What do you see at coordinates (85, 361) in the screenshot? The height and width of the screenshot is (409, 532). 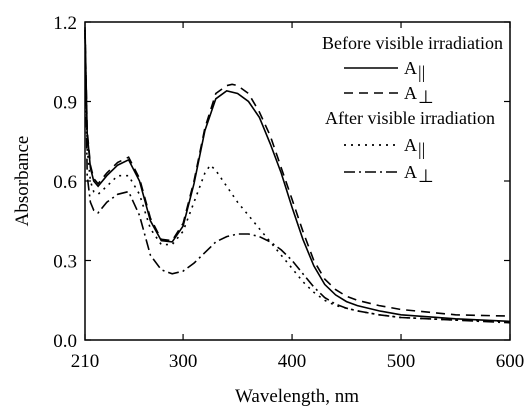 I see `x-tick-label: 210` at bounding box center [85, 361].